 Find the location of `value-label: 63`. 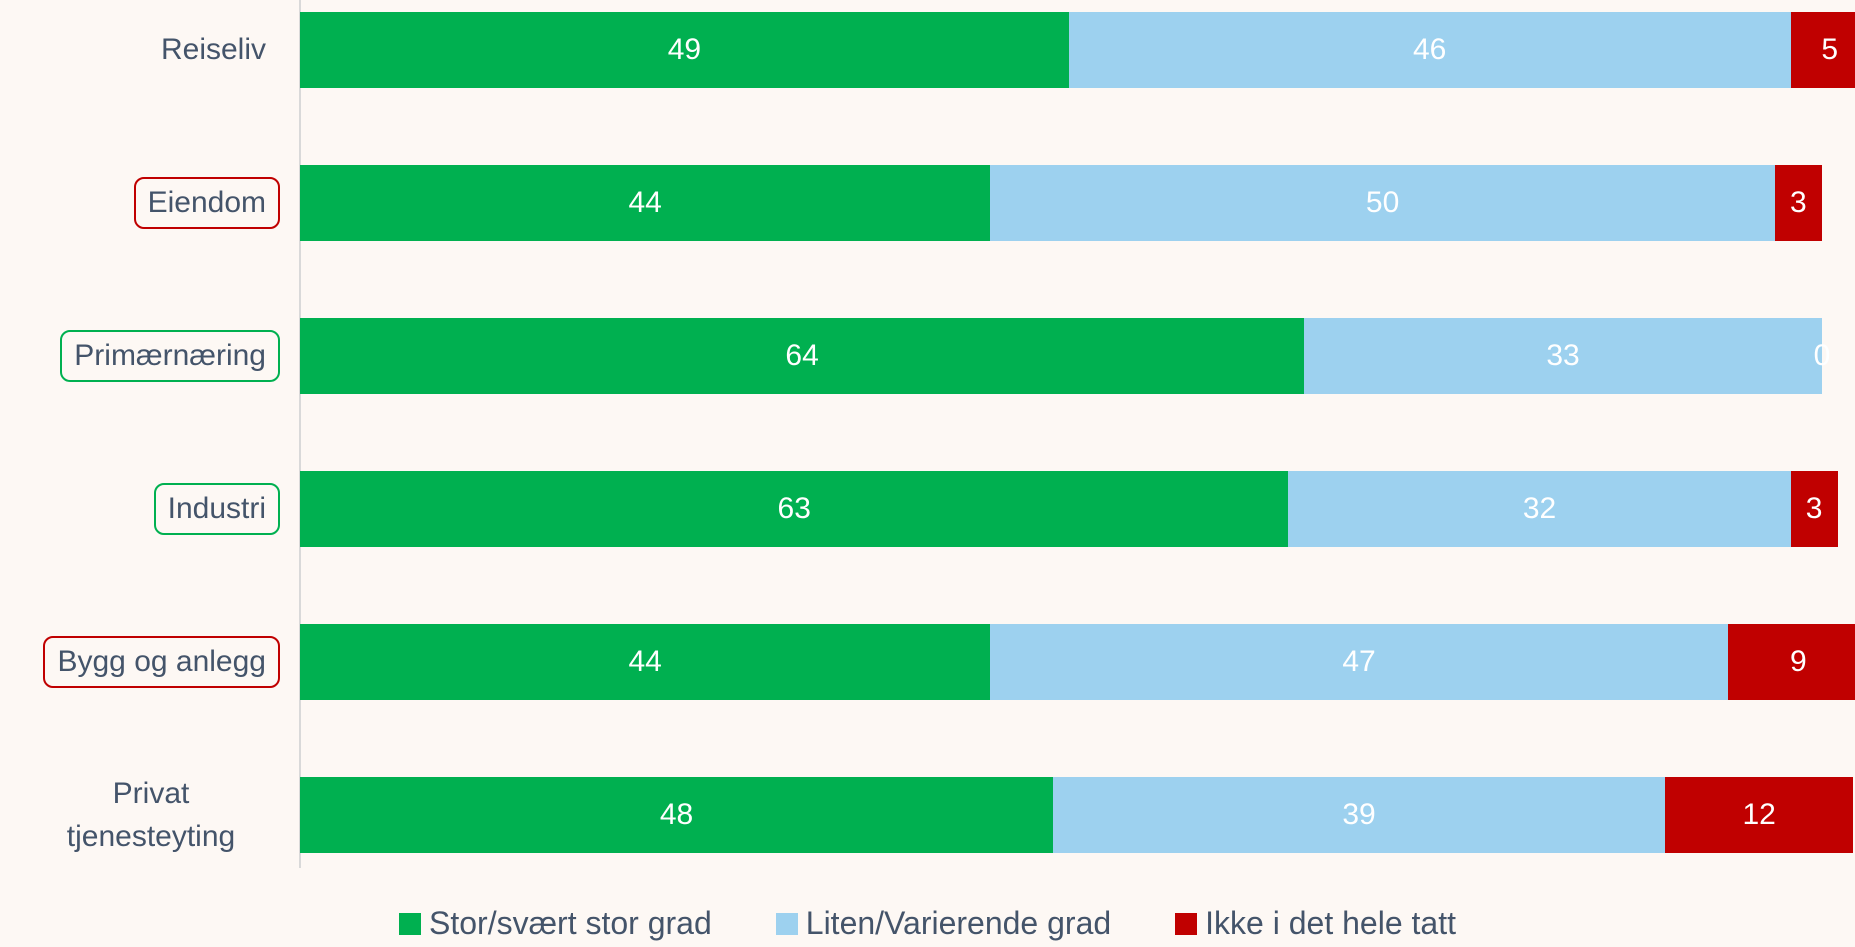

value-label: 63 is located at coordinates (794, 508).